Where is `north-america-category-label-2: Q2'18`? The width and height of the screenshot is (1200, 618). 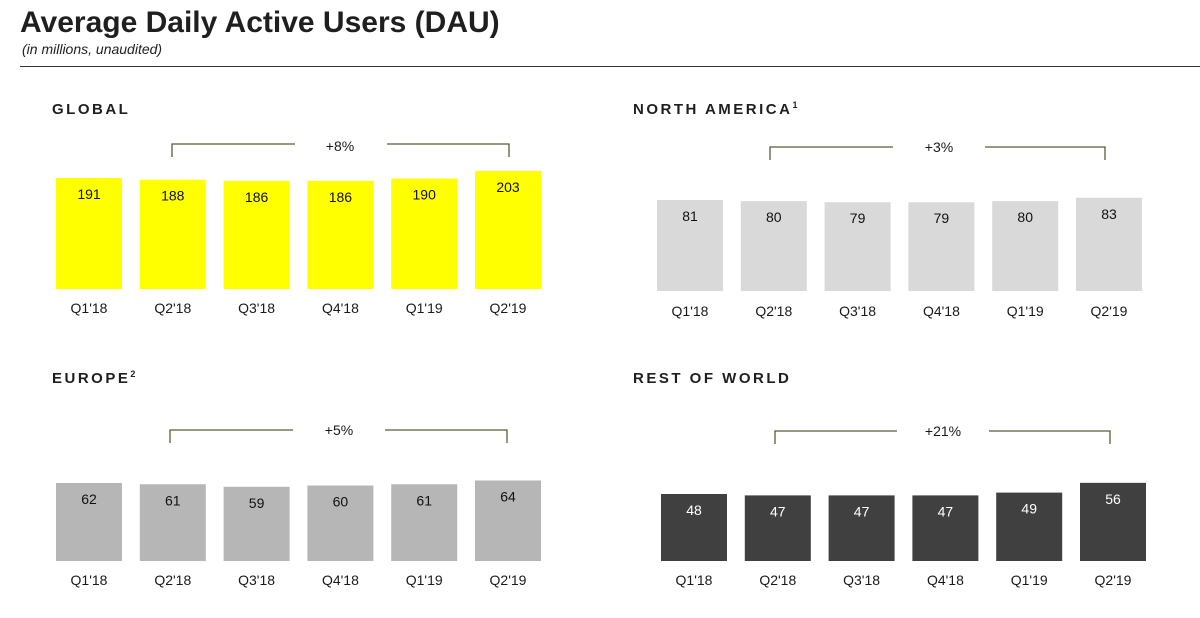
north-america-category-label-2: Q2'18 is located at coordinates (773, 311).